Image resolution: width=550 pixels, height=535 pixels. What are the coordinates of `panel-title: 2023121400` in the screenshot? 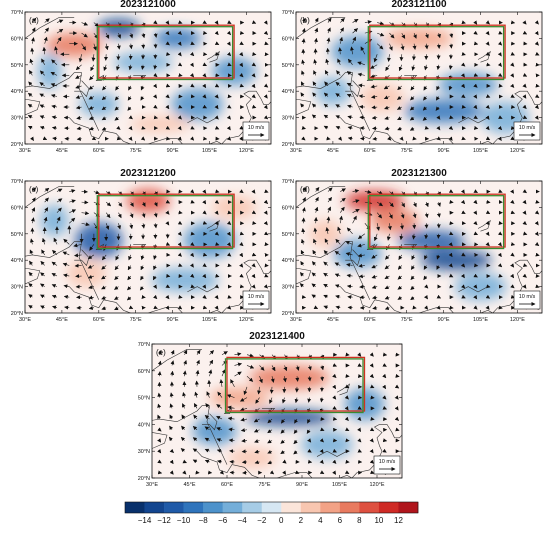 It's located at (277, 336).